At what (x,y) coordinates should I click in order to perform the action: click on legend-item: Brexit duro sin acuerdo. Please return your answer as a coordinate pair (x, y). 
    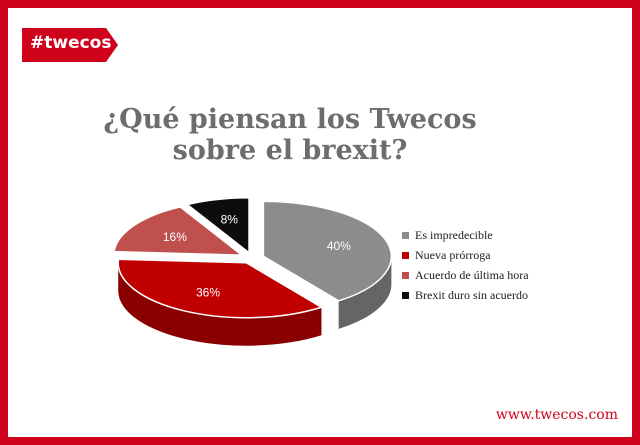
    Looking at the image, I should click on (465, 295).